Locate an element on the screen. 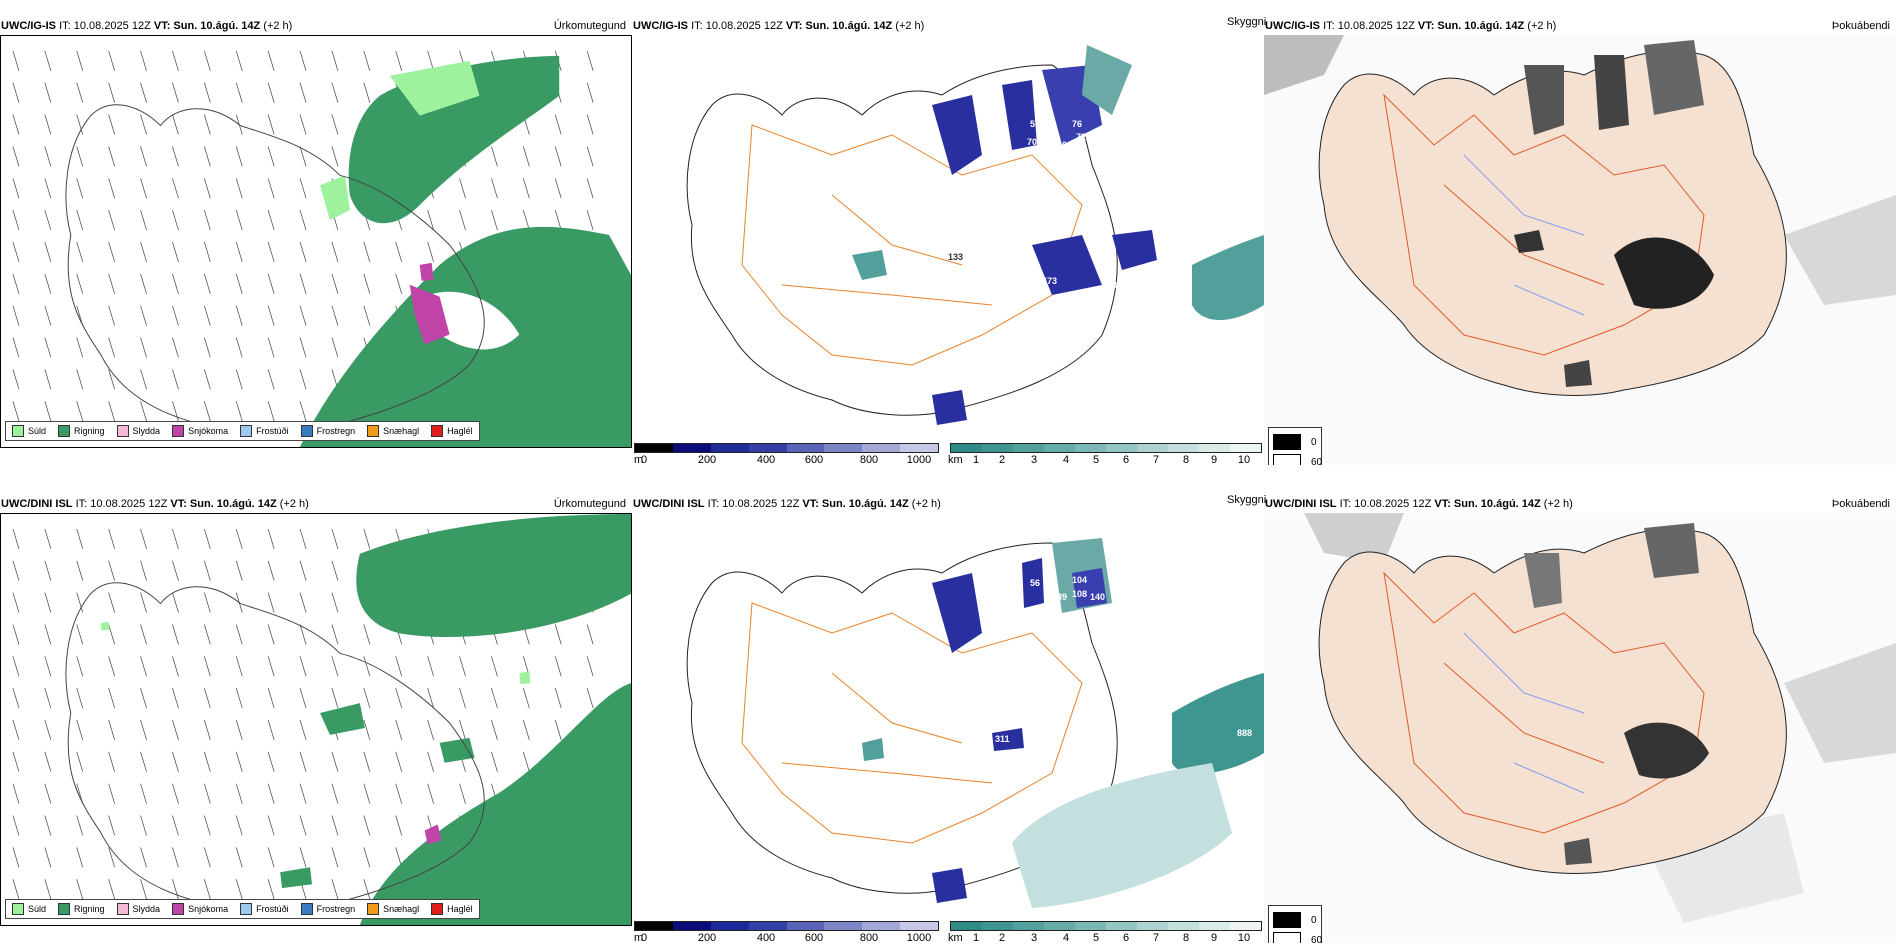 This screenshot has width=1900, height=950. ceiling-colorbar: m 0 200 400 600 800 1000 is located at coordinates (786, 932).